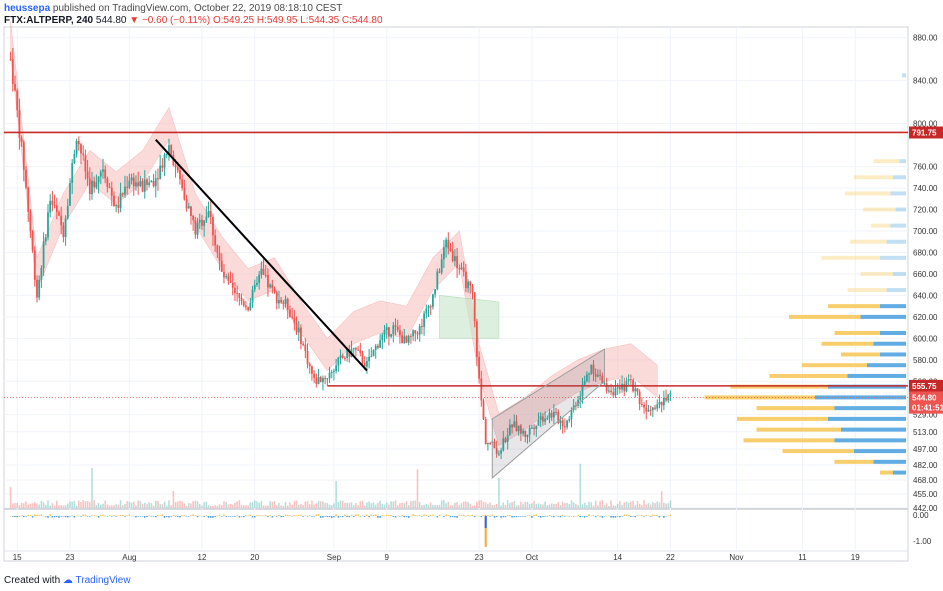 The image size is (943, 591). What do you see at coordinates (798, 429) in the screenshot?
I see `vp-bar-up` at bounding box center [798, 429].